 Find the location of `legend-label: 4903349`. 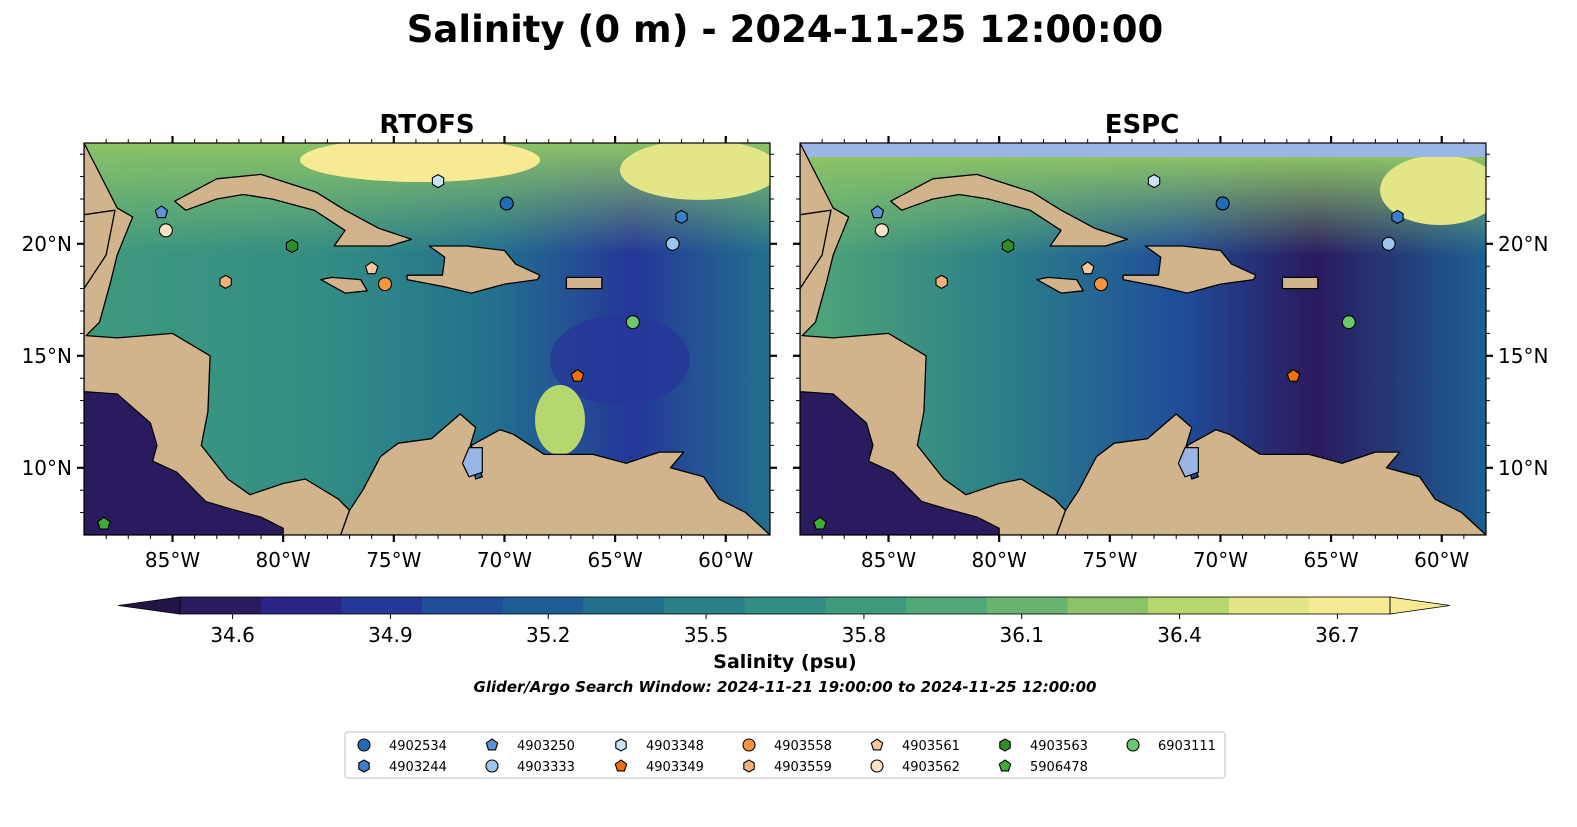

legend-label: 4903349 is located at coordinates (675, 767).